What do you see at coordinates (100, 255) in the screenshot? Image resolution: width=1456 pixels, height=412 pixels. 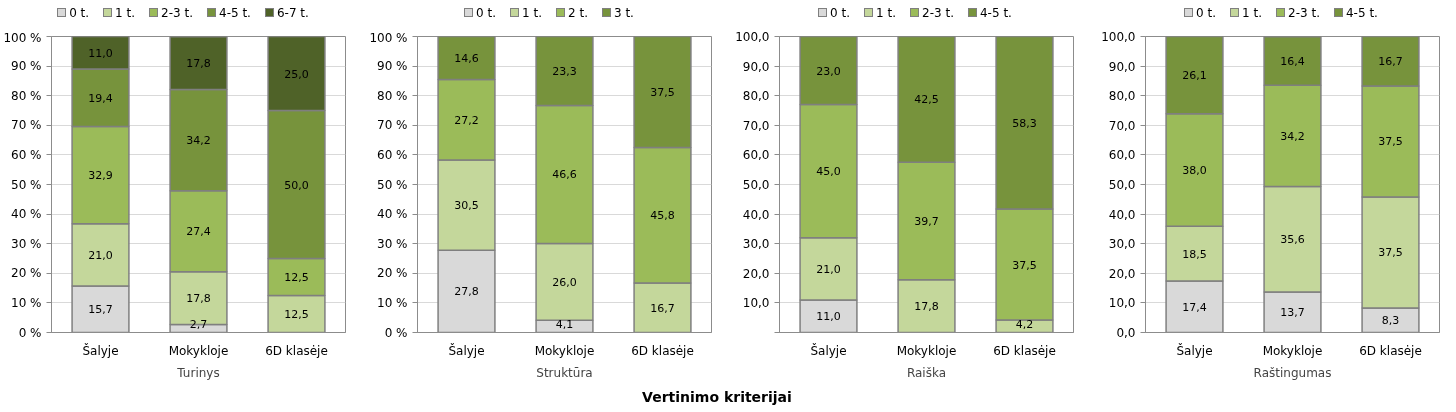 I see `data-label: 21,0` at bounding box center [100, 255].